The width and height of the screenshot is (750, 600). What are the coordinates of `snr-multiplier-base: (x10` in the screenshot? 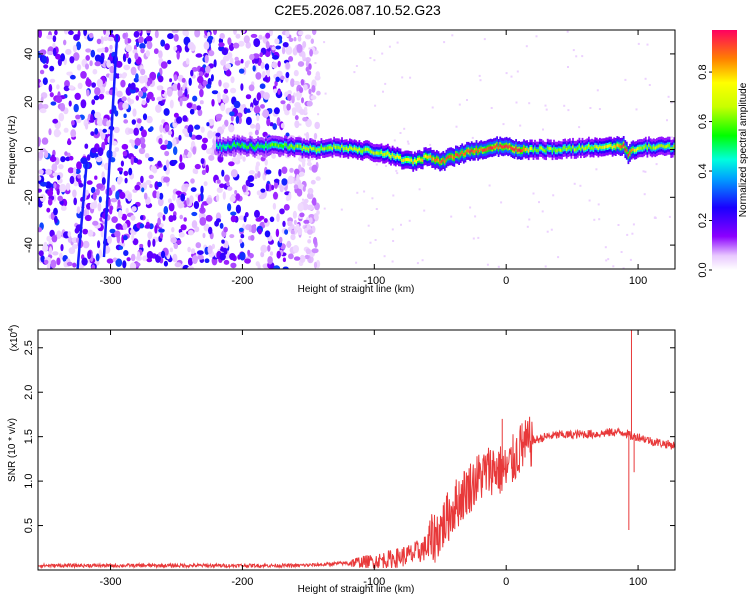 It's located at (14, 341).